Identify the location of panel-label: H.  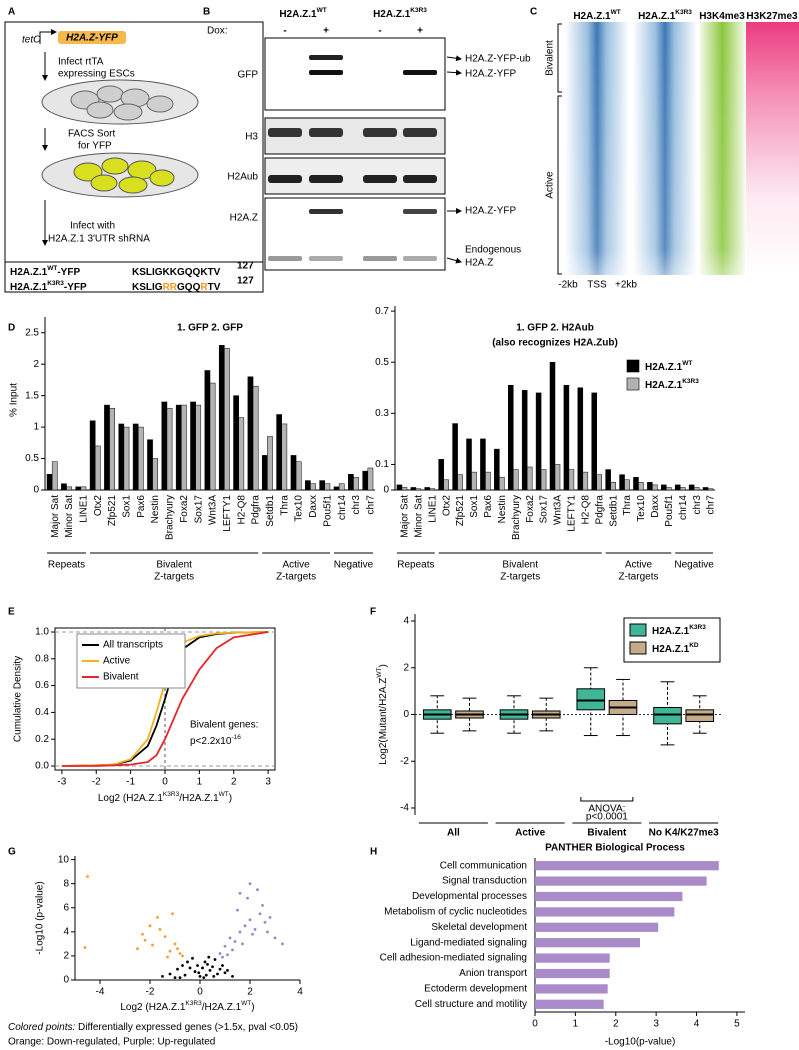
(373, 852).